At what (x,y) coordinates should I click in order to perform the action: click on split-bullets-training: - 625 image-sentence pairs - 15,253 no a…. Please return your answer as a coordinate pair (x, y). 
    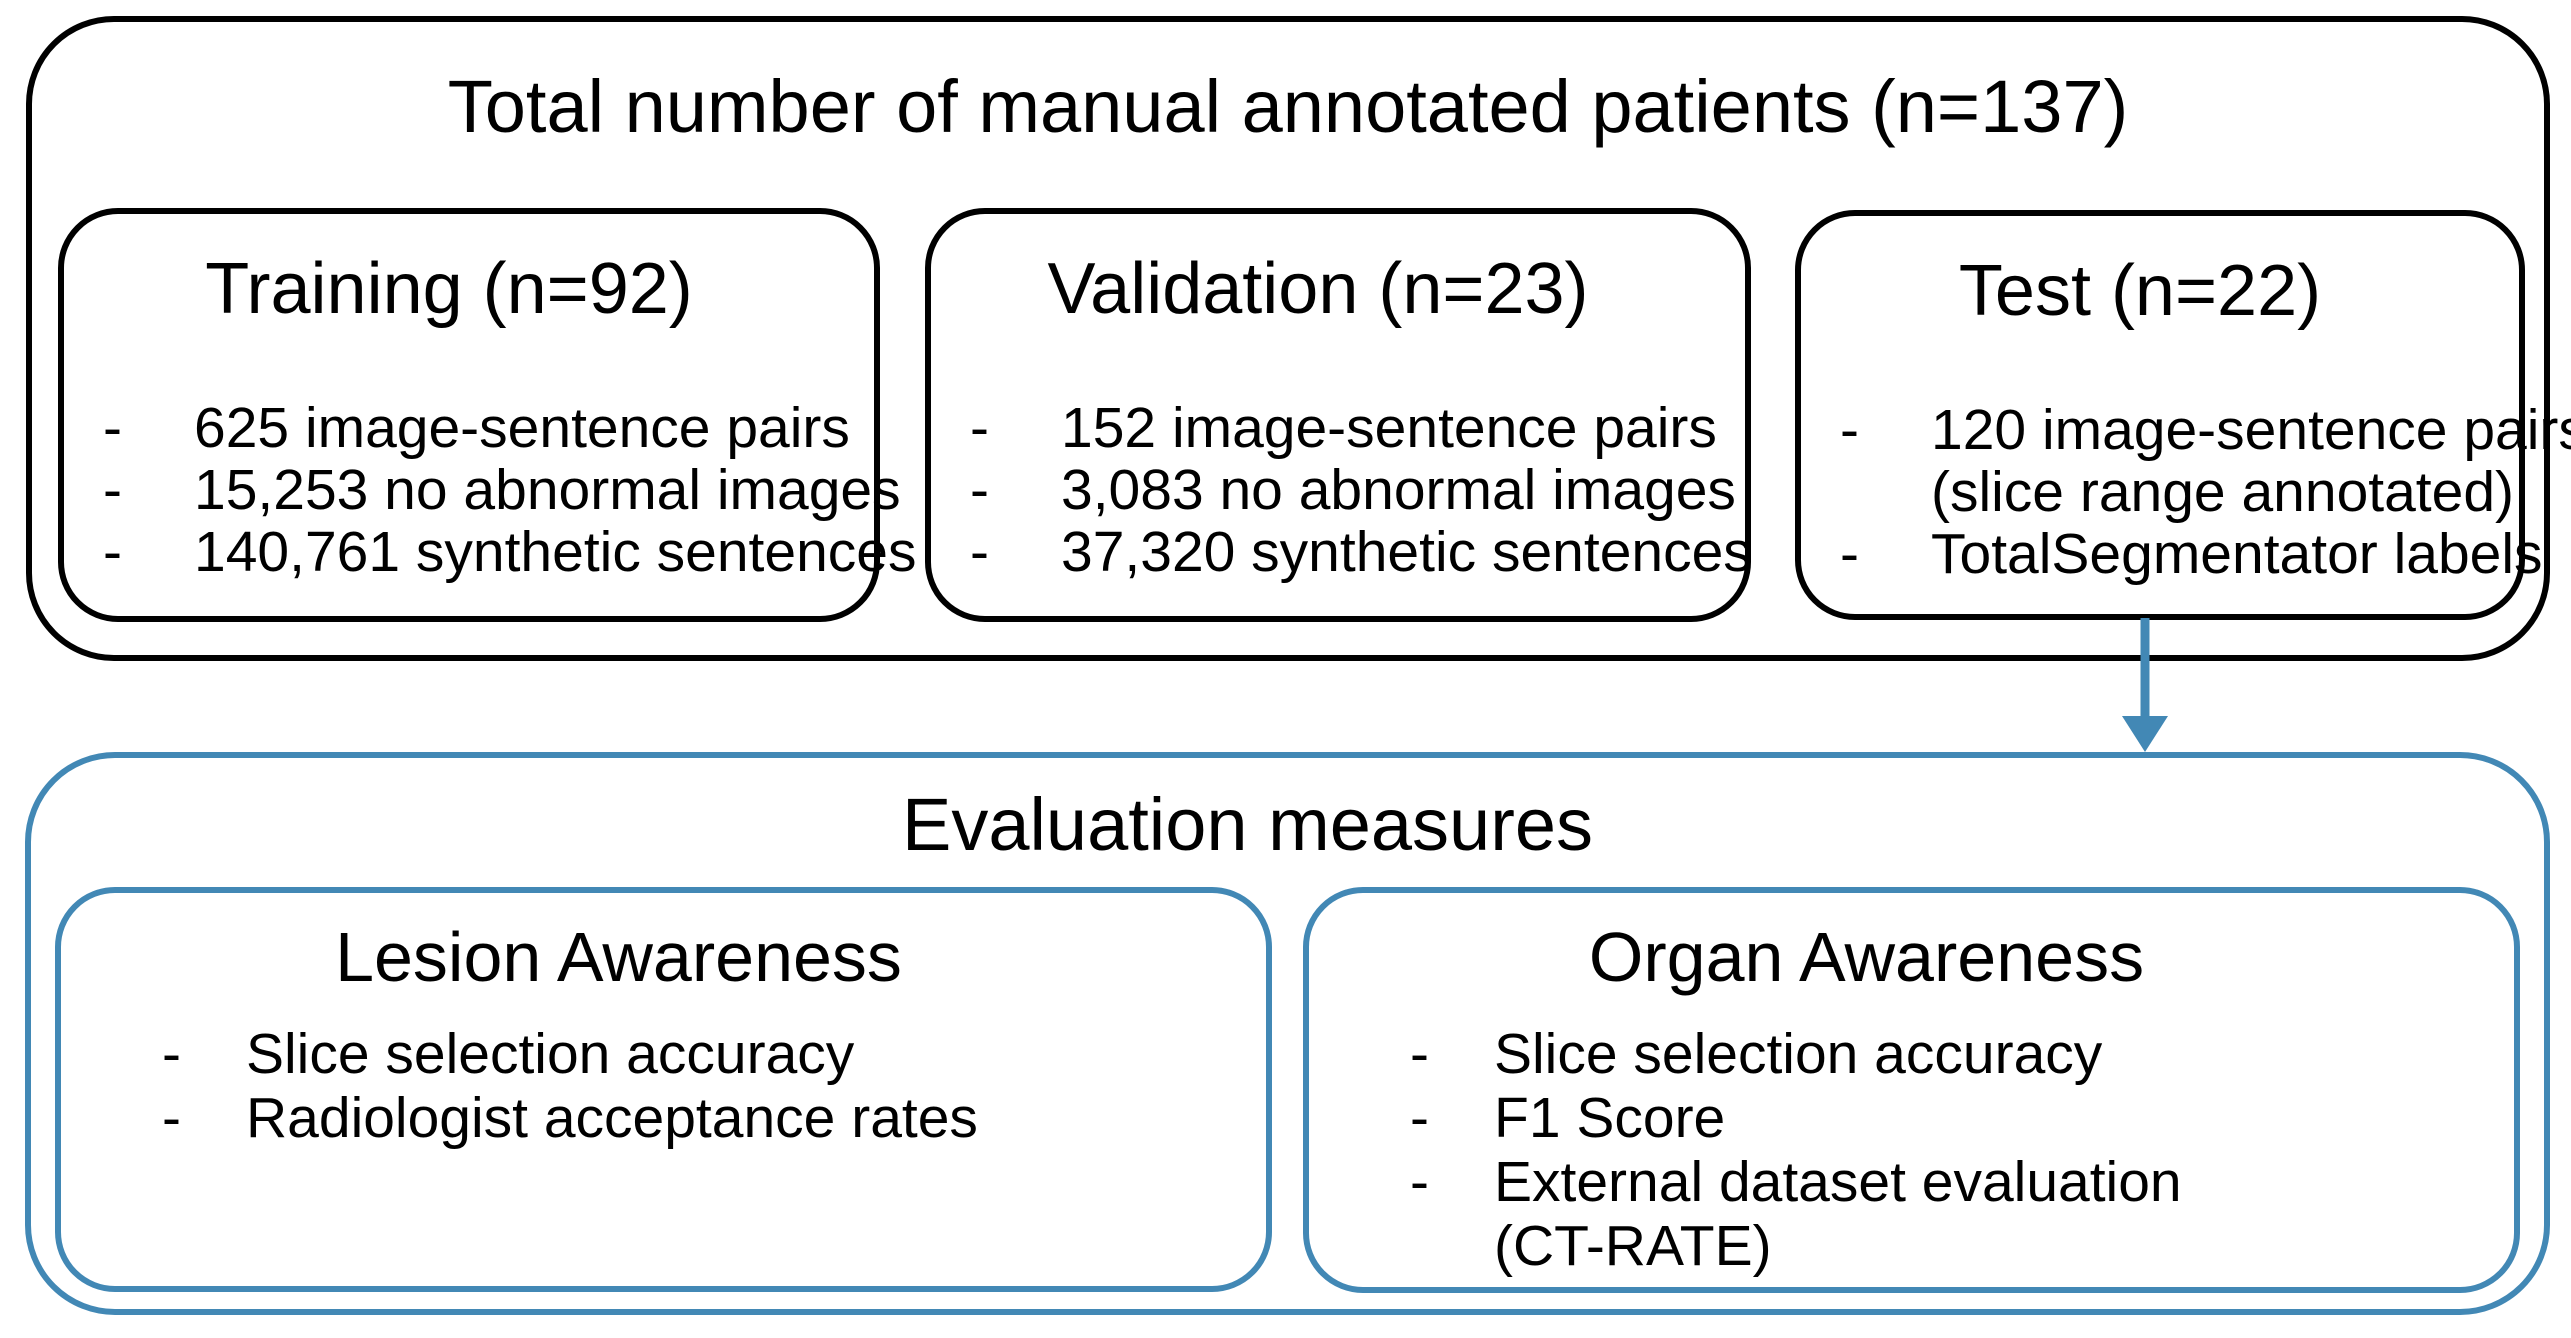
    Looking at the image, I should click on (490, 490).